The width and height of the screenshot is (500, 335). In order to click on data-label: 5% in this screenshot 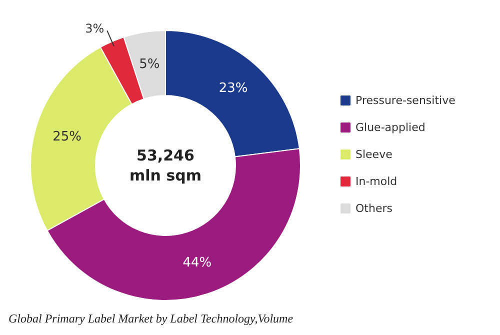, I will do `click(149, 64)`.